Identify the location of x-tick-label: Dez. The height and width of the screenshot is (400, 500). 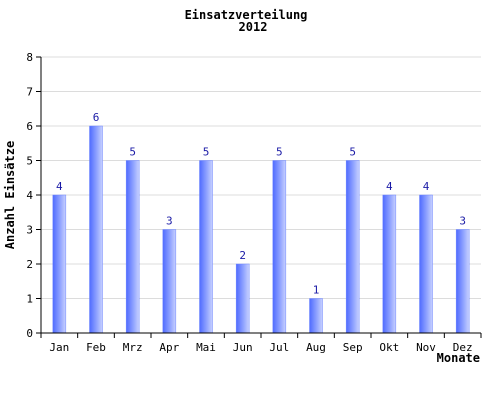
(463, 347).